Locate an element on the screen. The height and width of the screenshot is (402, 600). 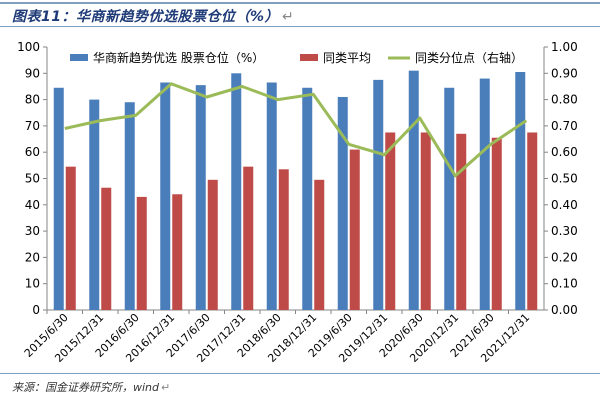
y-right-tick-label: 0.50 is located at coordinates (564, 179).